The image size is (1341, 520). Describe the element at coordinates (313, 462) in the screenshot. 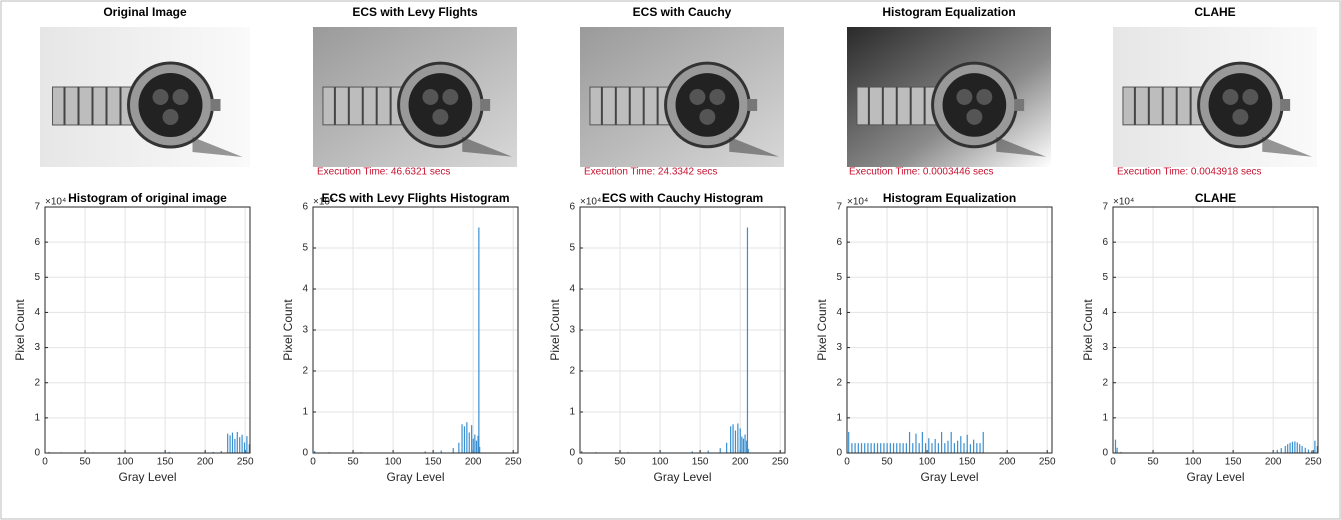

I see `x-tick-label: 0` at that location.